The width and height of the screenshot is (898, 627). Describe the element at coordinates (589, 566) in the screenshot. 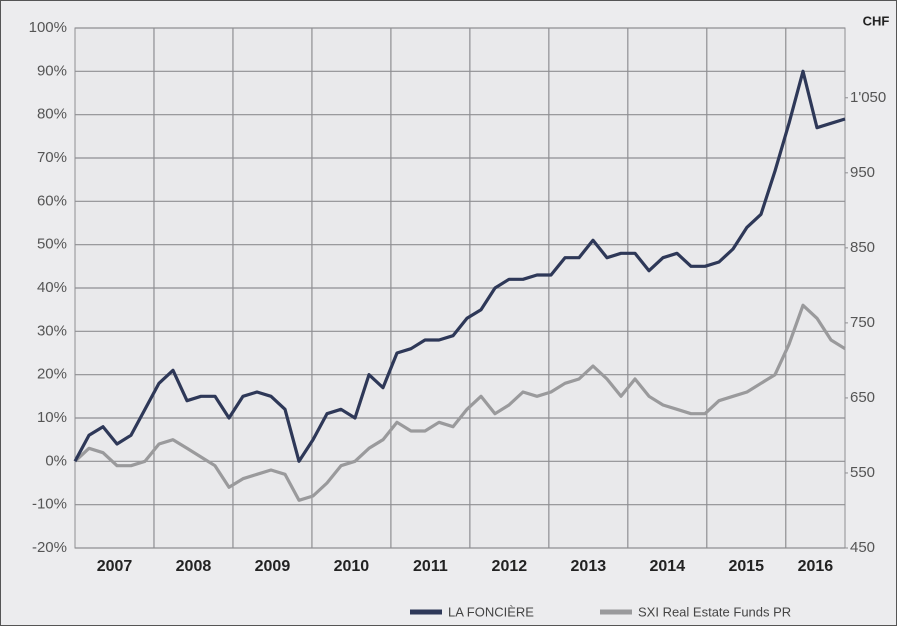

I see `x-tick-label: 2013` at that location.